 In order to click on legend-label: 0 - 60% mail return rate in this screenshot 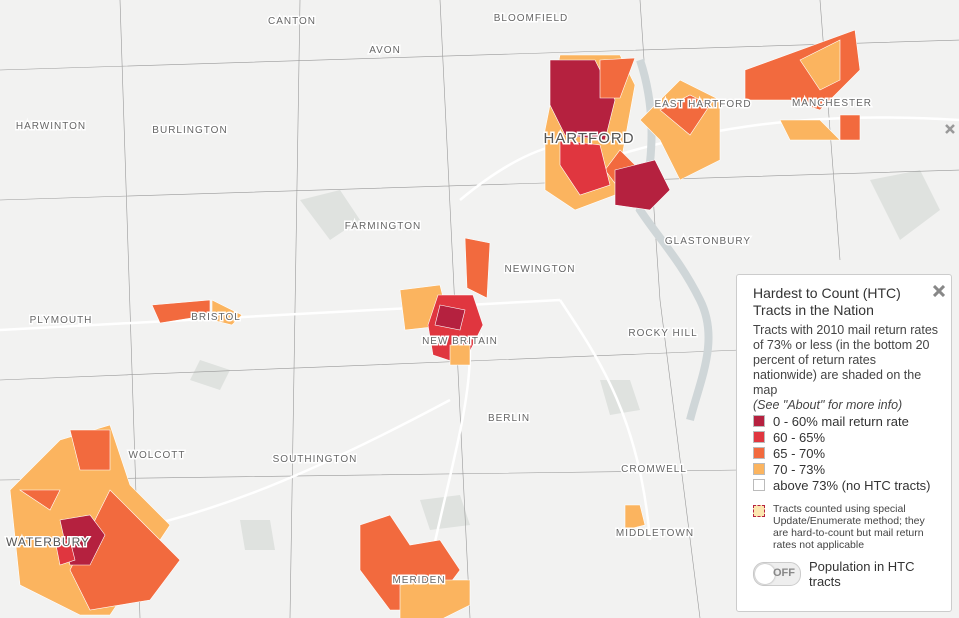, I will do `click(841, 421)`.